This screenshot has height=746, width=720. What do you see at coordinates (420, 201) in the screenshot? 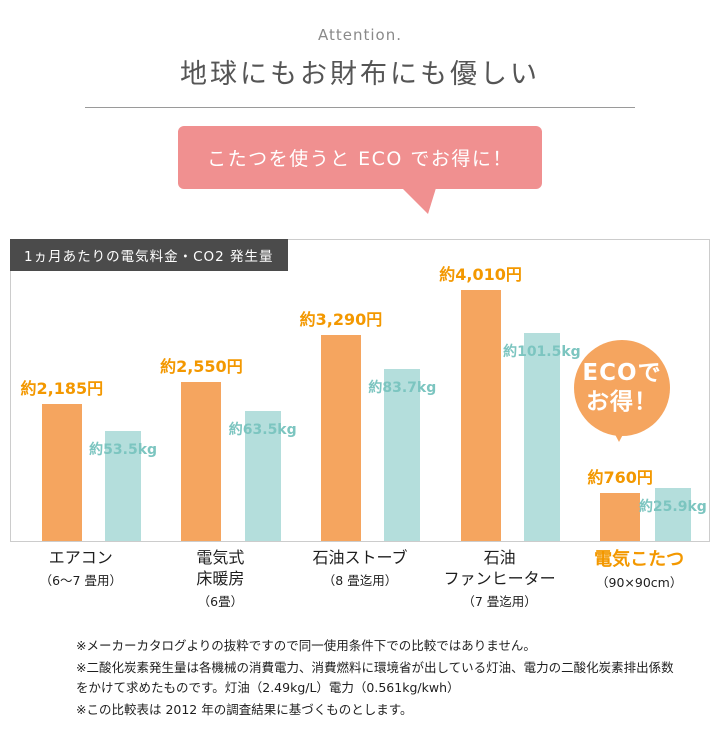
I see `speech-bubble-tail-icon` at bounding box center [420, 201].